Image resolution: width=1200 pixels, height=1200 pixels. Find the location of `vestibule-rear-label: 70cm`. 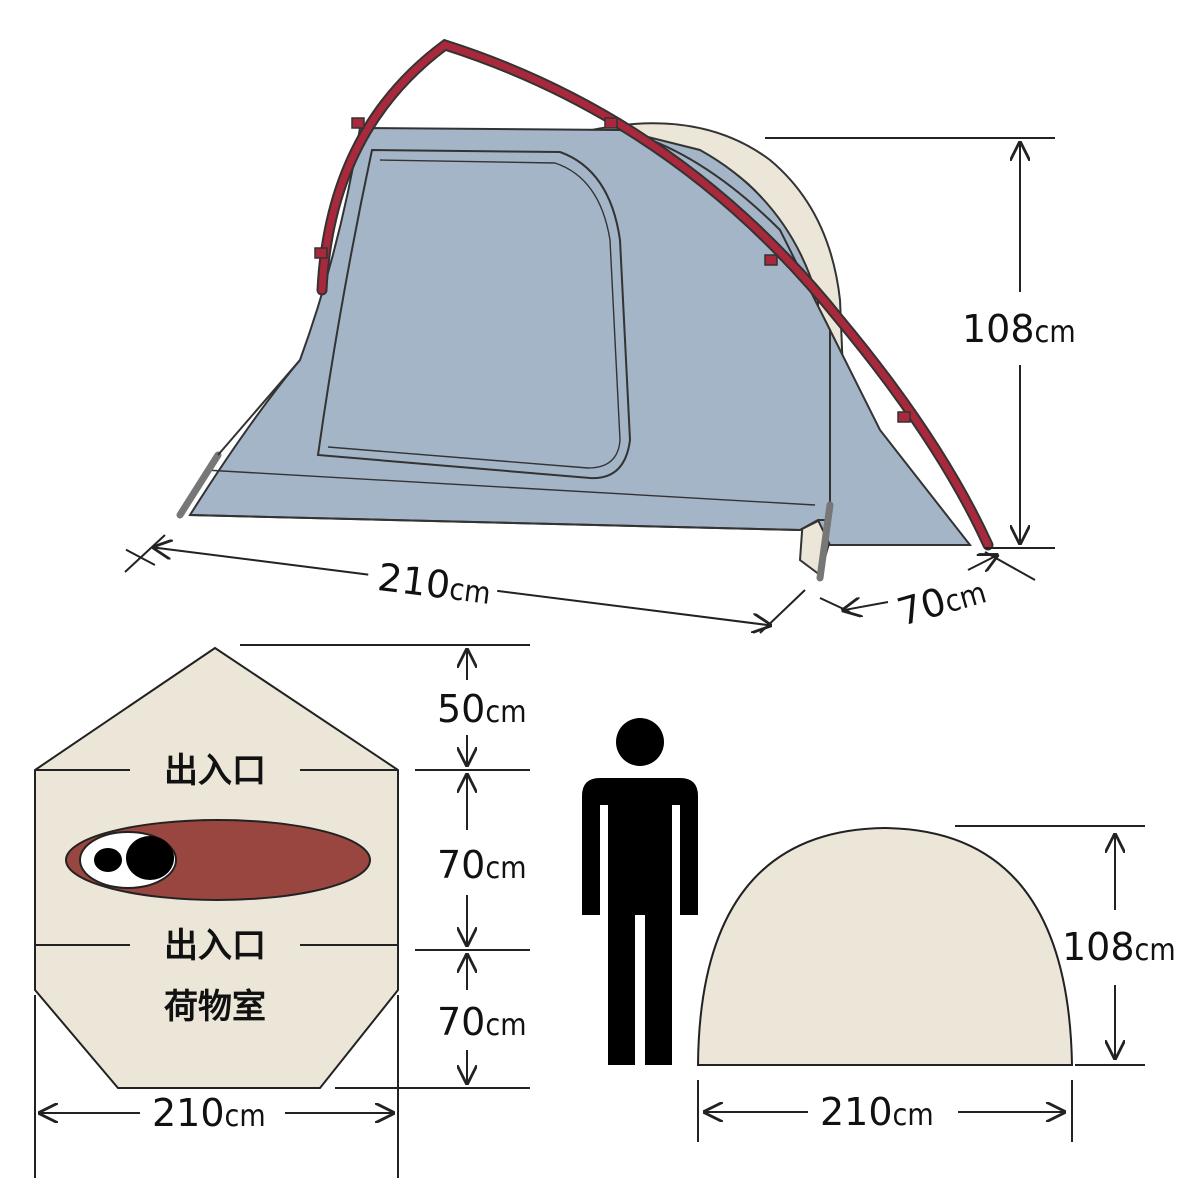

vestibule-rear-label: 70cm is located at coordinates (482, 1022).